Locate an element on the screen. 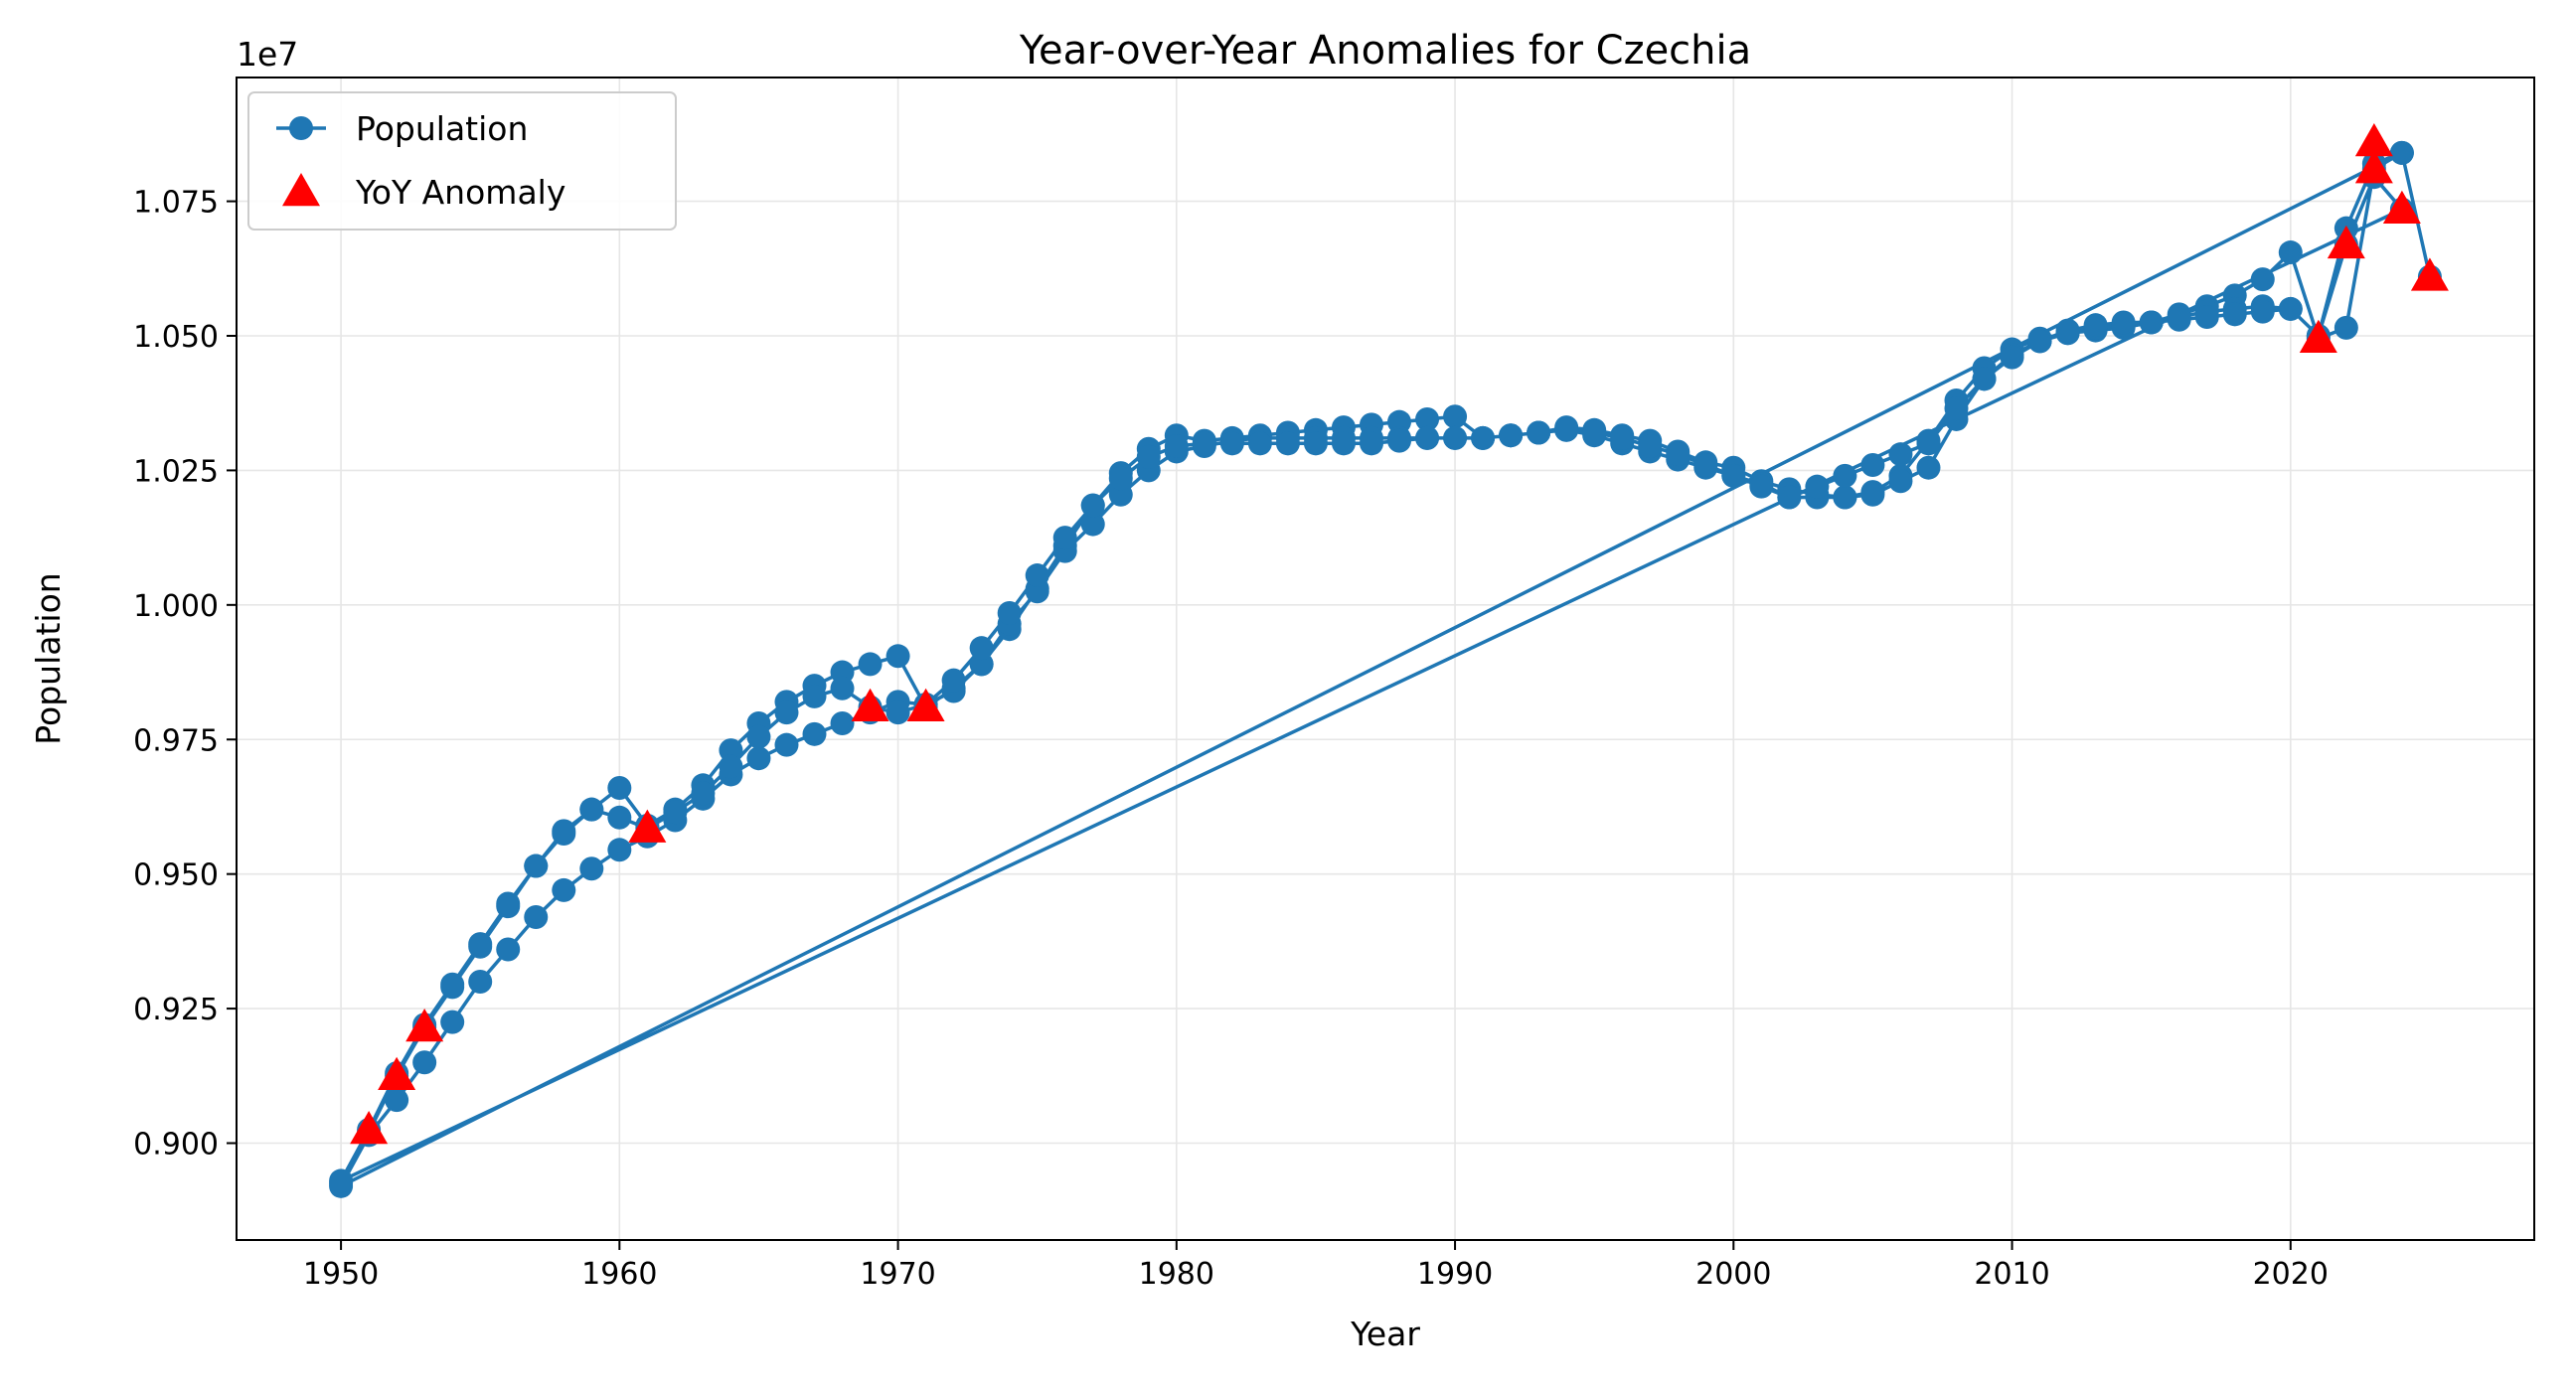  x-axis-ticks: 1950 1960 1970 1980 1990 2000 2010 2020 is located at coordinates (1316, 1266).